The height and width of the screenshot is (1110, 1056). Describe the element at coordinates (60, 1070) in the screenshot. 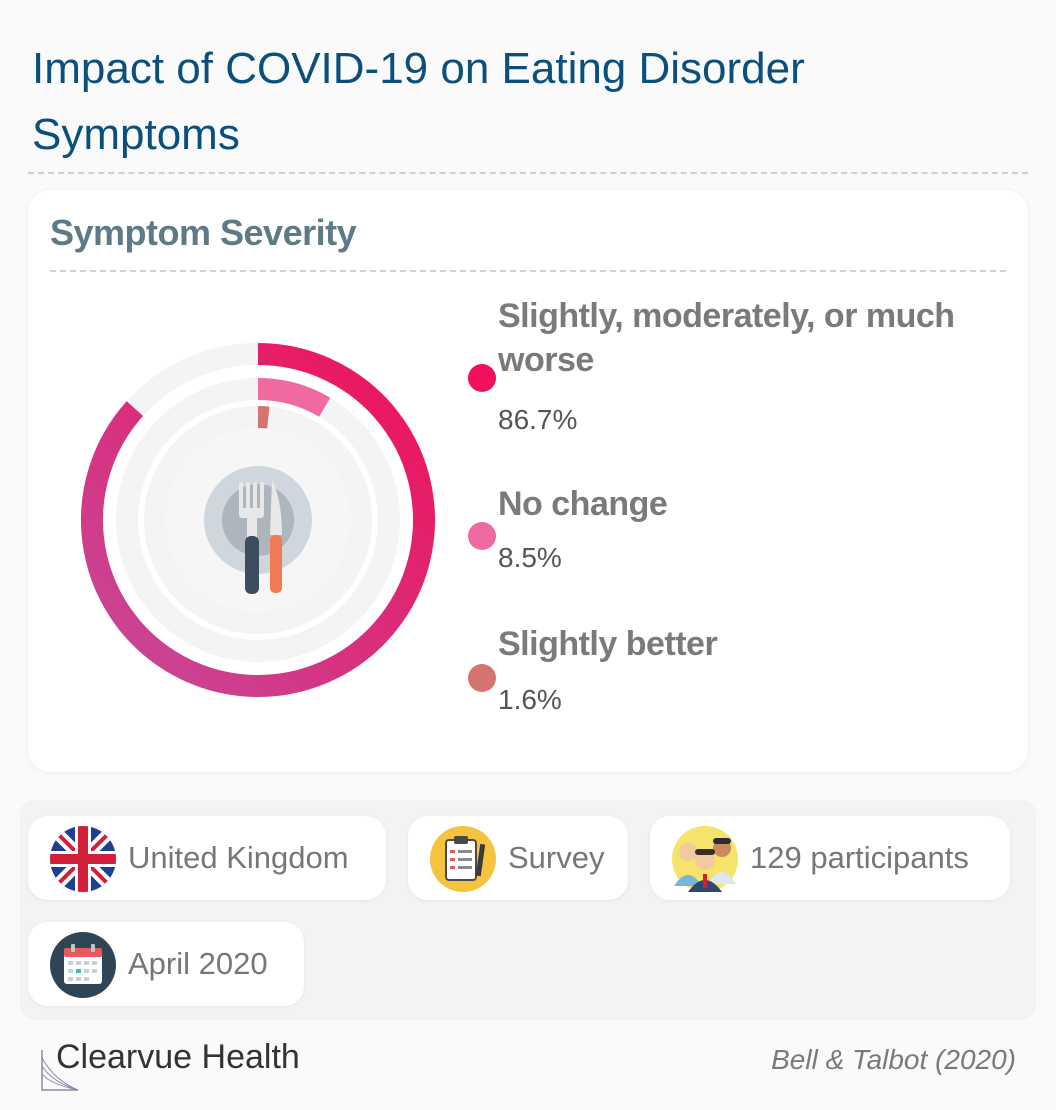

I see `brand-mark-icon` at that location.